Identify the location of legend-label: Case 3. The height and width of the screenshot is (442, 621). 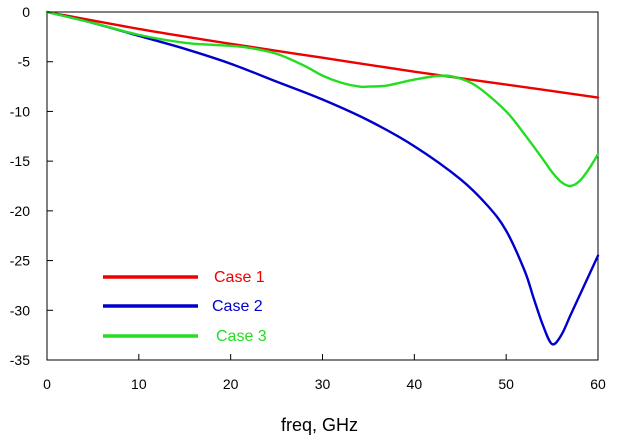
(241, 336).